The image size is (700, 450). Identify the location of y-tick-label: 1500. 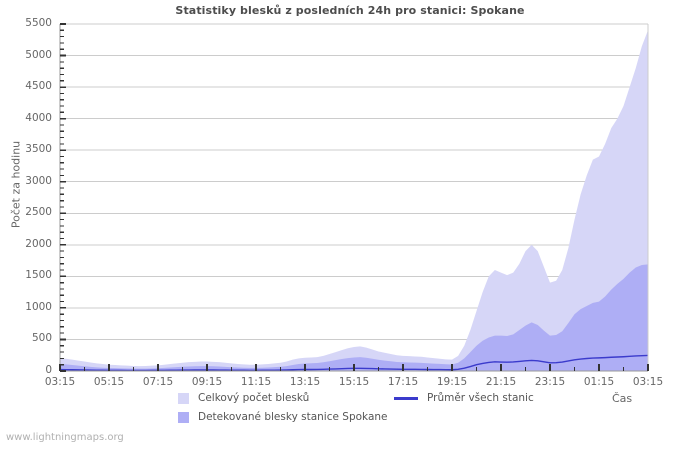
(38, 275).